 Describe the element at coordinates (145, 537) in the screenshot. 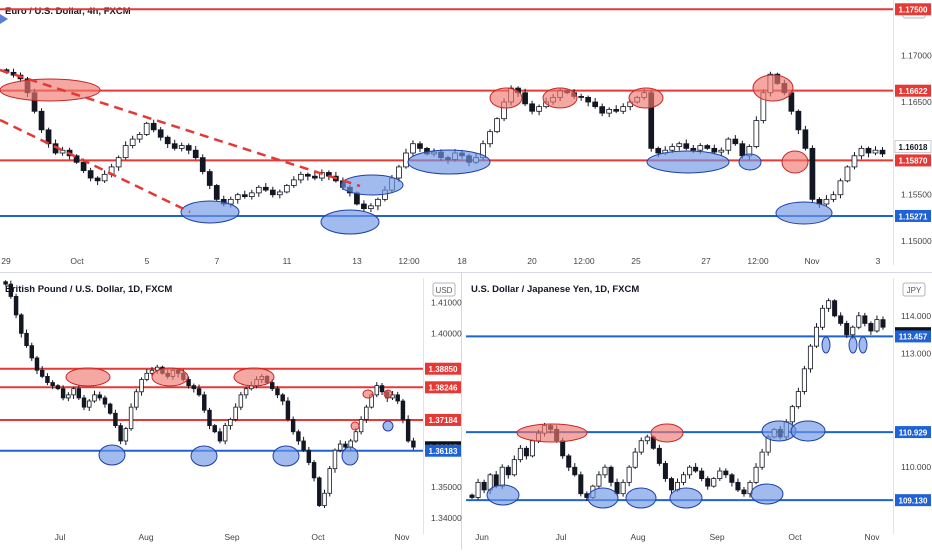

I see `x-tick-label: Aug` at that location.